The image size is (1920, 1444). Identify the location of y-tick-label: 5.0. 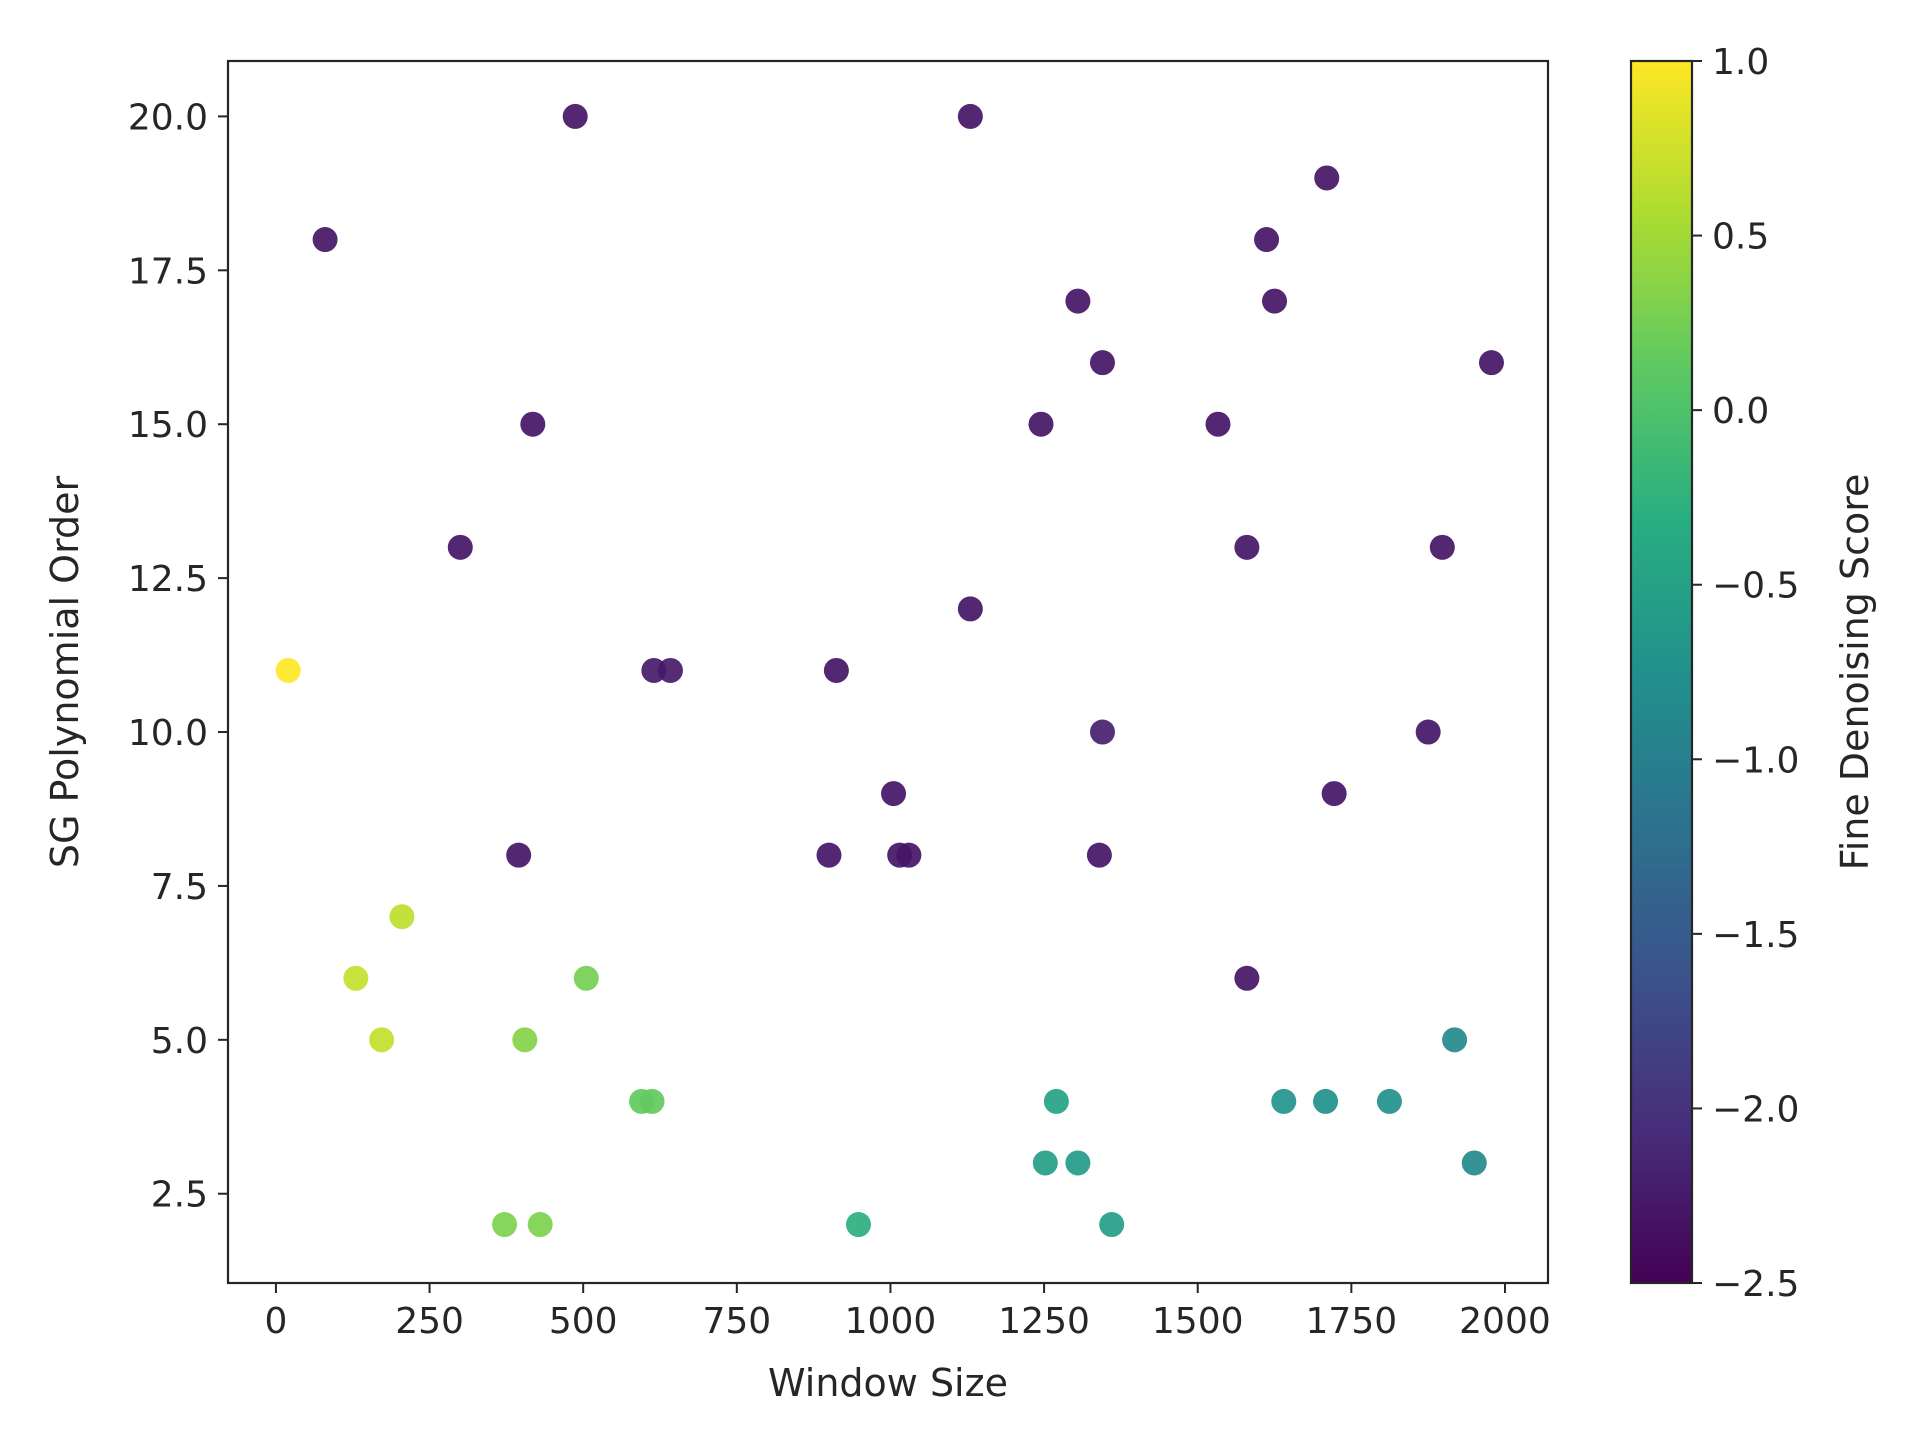
(179, 1041).